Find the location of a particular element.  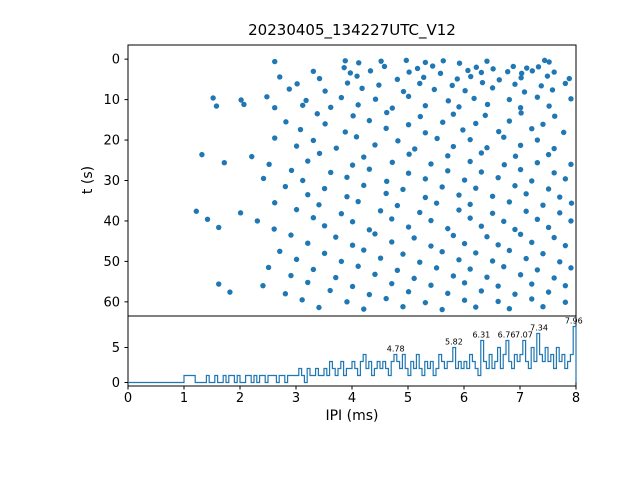

histogram-step-line is located at coordinates (352, 354).